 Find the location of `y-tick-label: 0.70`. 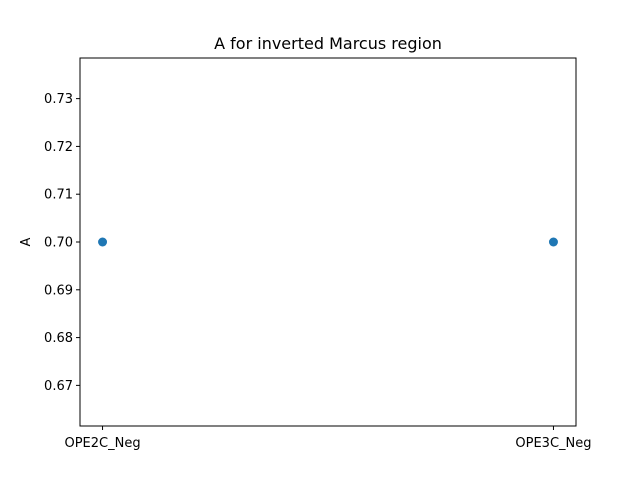

y-tick-label: 0.70 is located at coordinates (58, 243).